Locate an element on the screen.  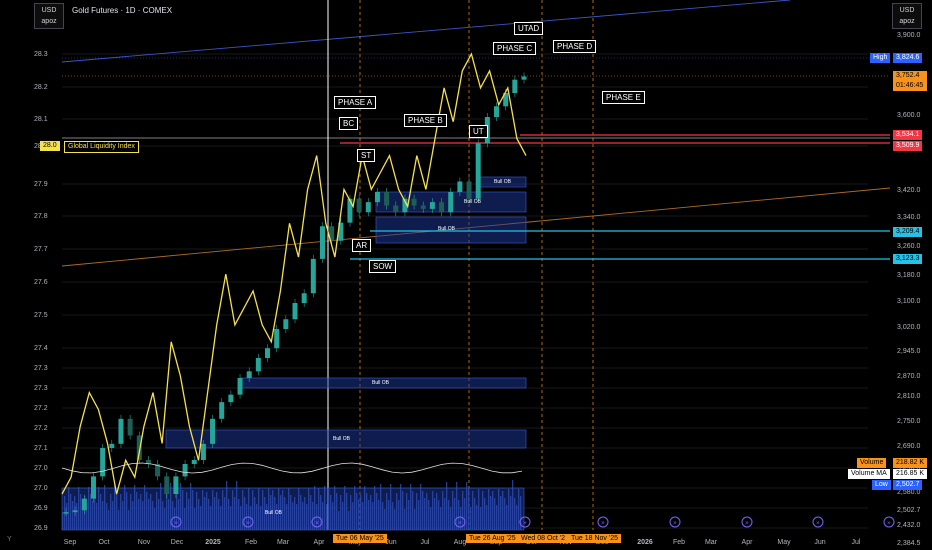
x-axis-tick: Oct is located at coordinates (104, 542).